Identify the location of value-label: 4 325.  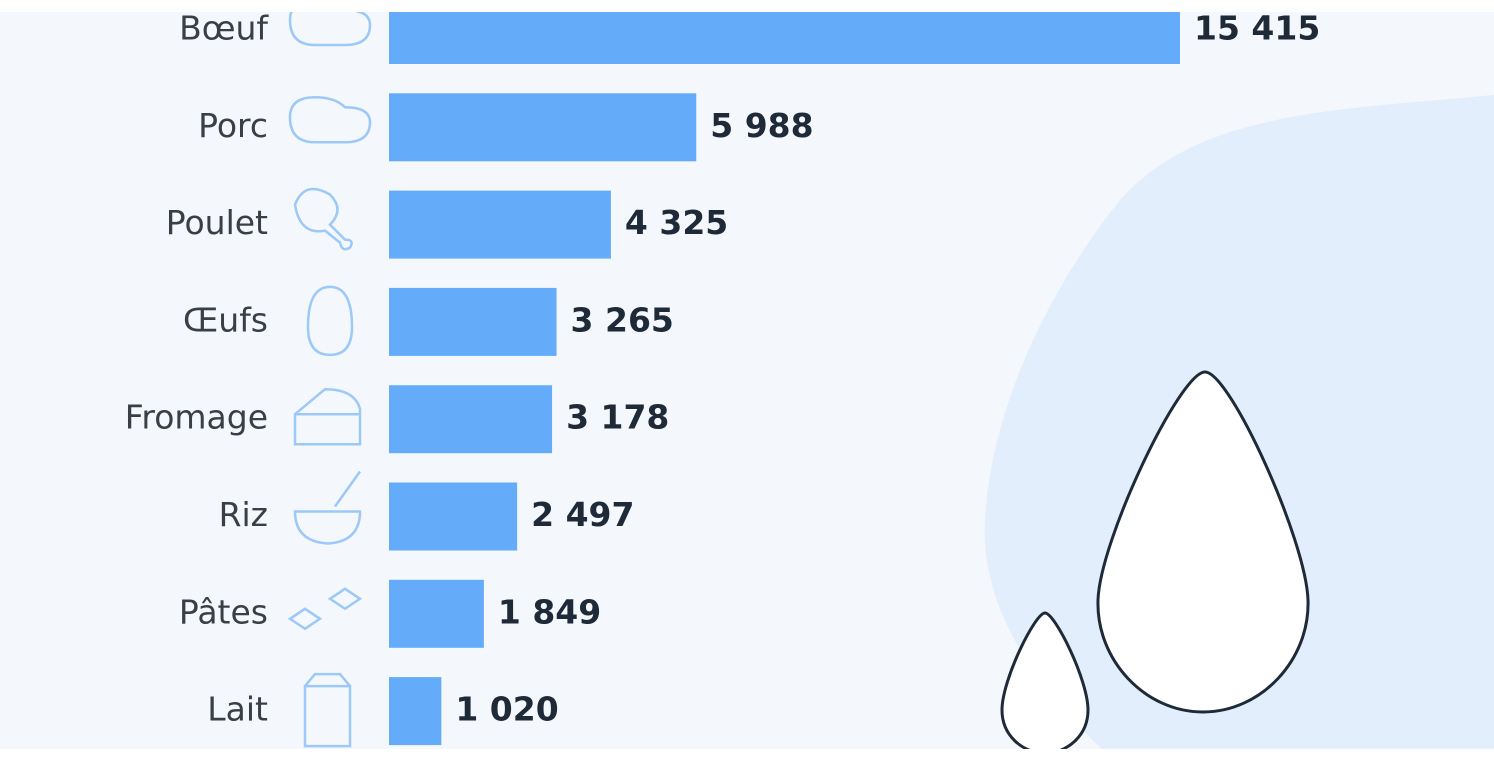
(676, 222).